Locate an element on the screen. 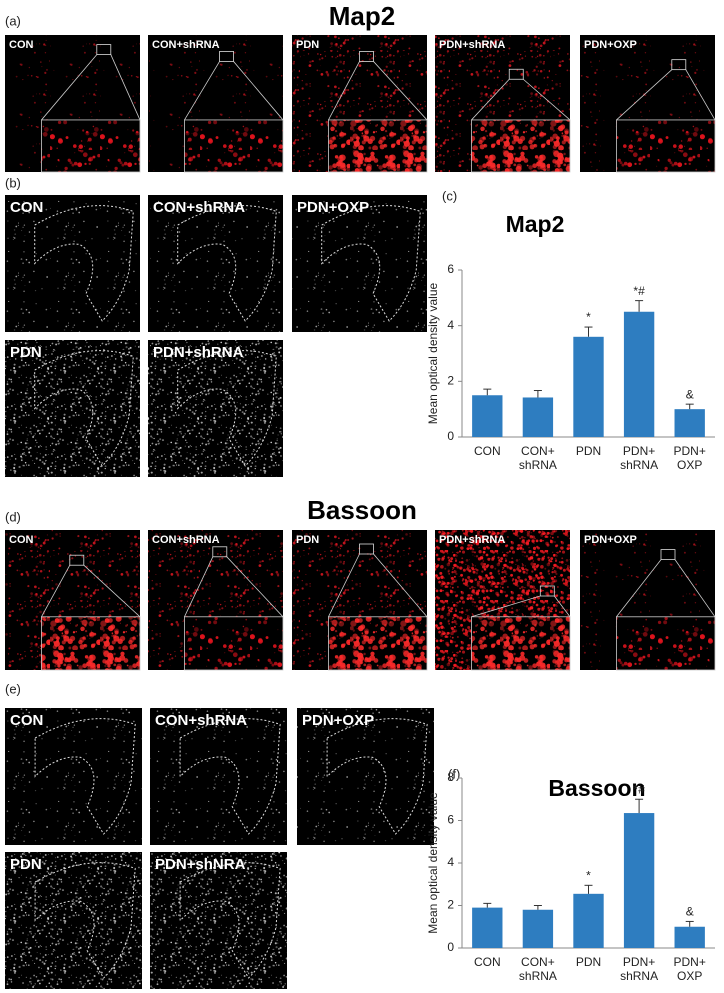 This screenshot has height=993, width=724. panel-label: (f) is located at coordinates (454, 773).